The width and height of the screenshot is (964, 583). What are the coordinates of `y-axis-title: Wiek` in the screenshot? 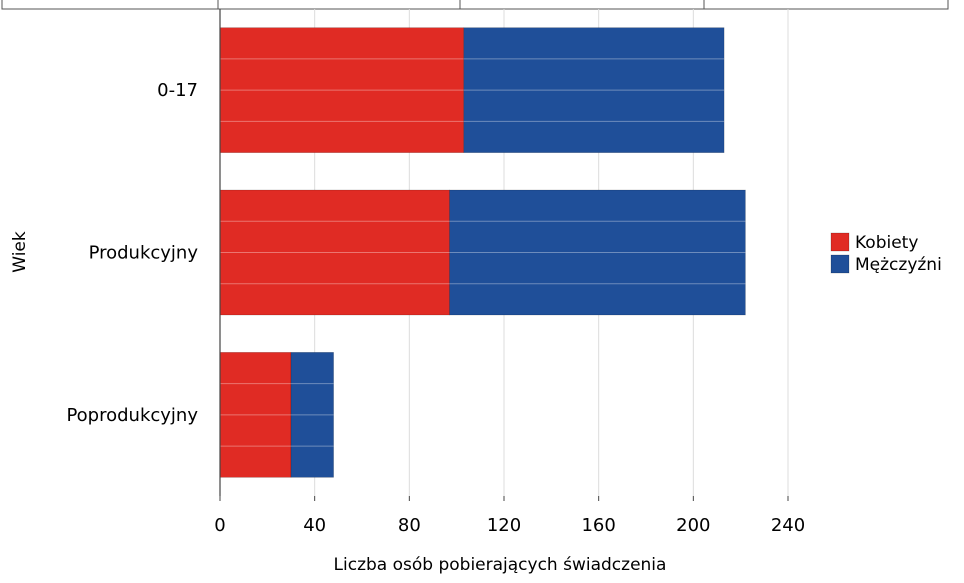 It's located at (20, 252).